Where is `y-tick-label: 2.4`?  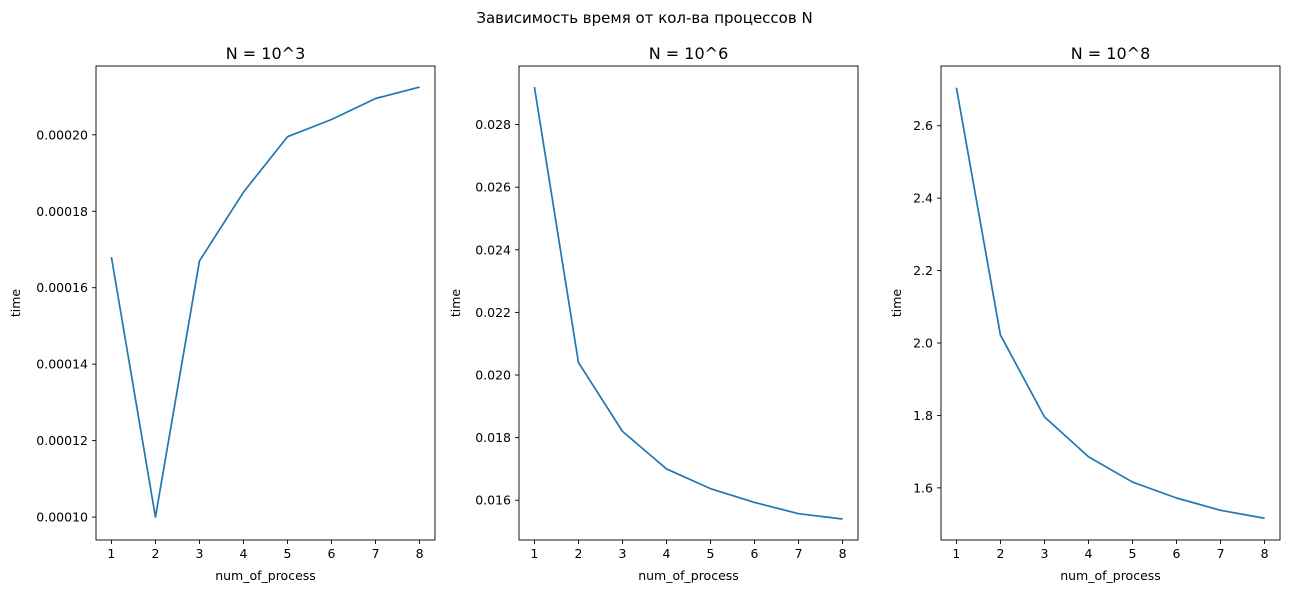 y-tick-label: 2.4 is located at coordinates (923, 198).